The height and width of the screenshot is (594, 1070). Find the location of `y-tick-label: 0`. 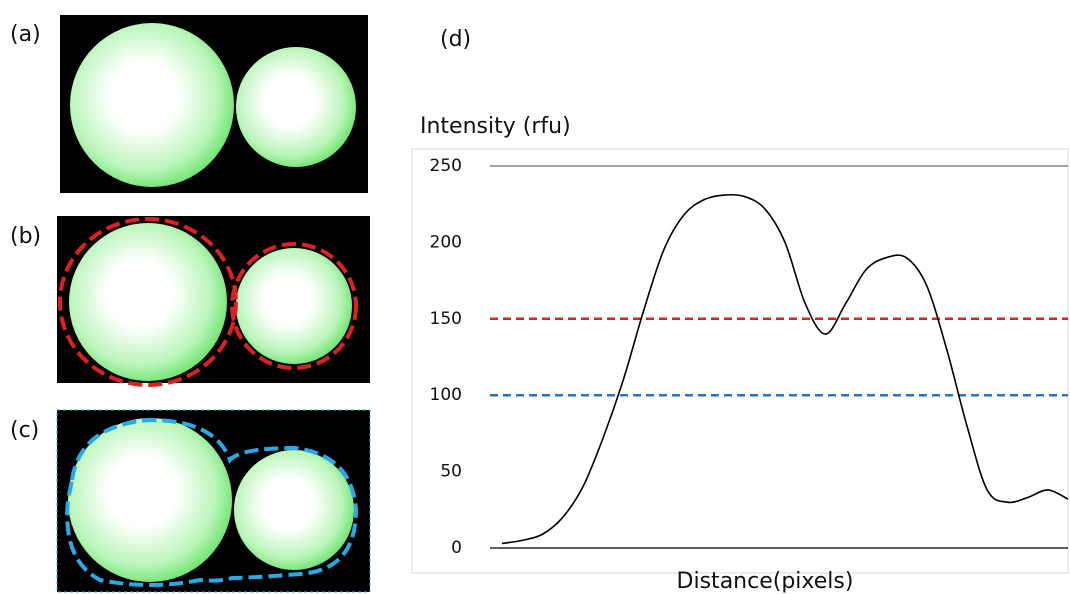

y-tick-label: 0 is located at coordinates (456, 548).